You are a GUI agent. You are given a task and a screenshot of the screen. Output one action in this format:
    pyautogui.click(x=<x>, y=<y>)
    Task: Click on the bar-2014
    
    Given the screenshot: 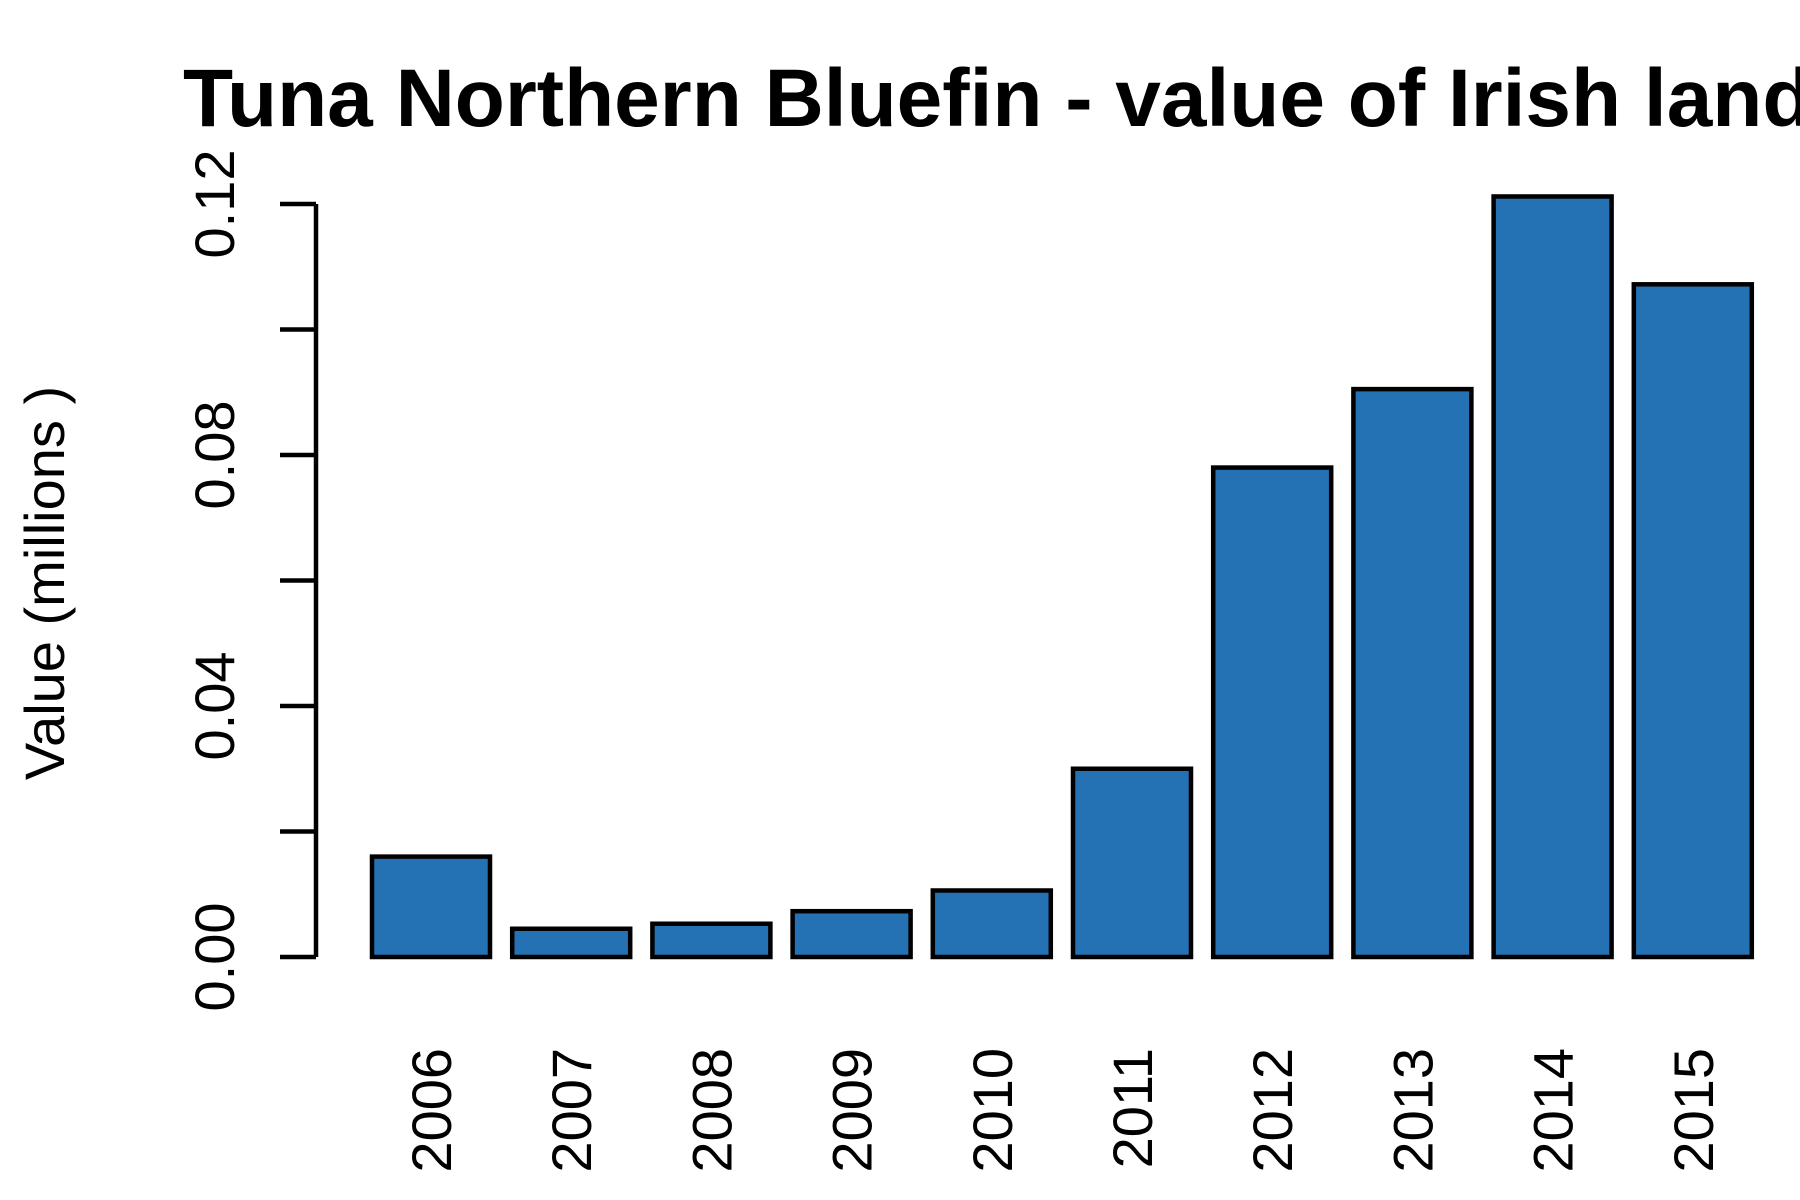 What is the action you would take?
    pyautogui.click(x=1552, y=577)
    